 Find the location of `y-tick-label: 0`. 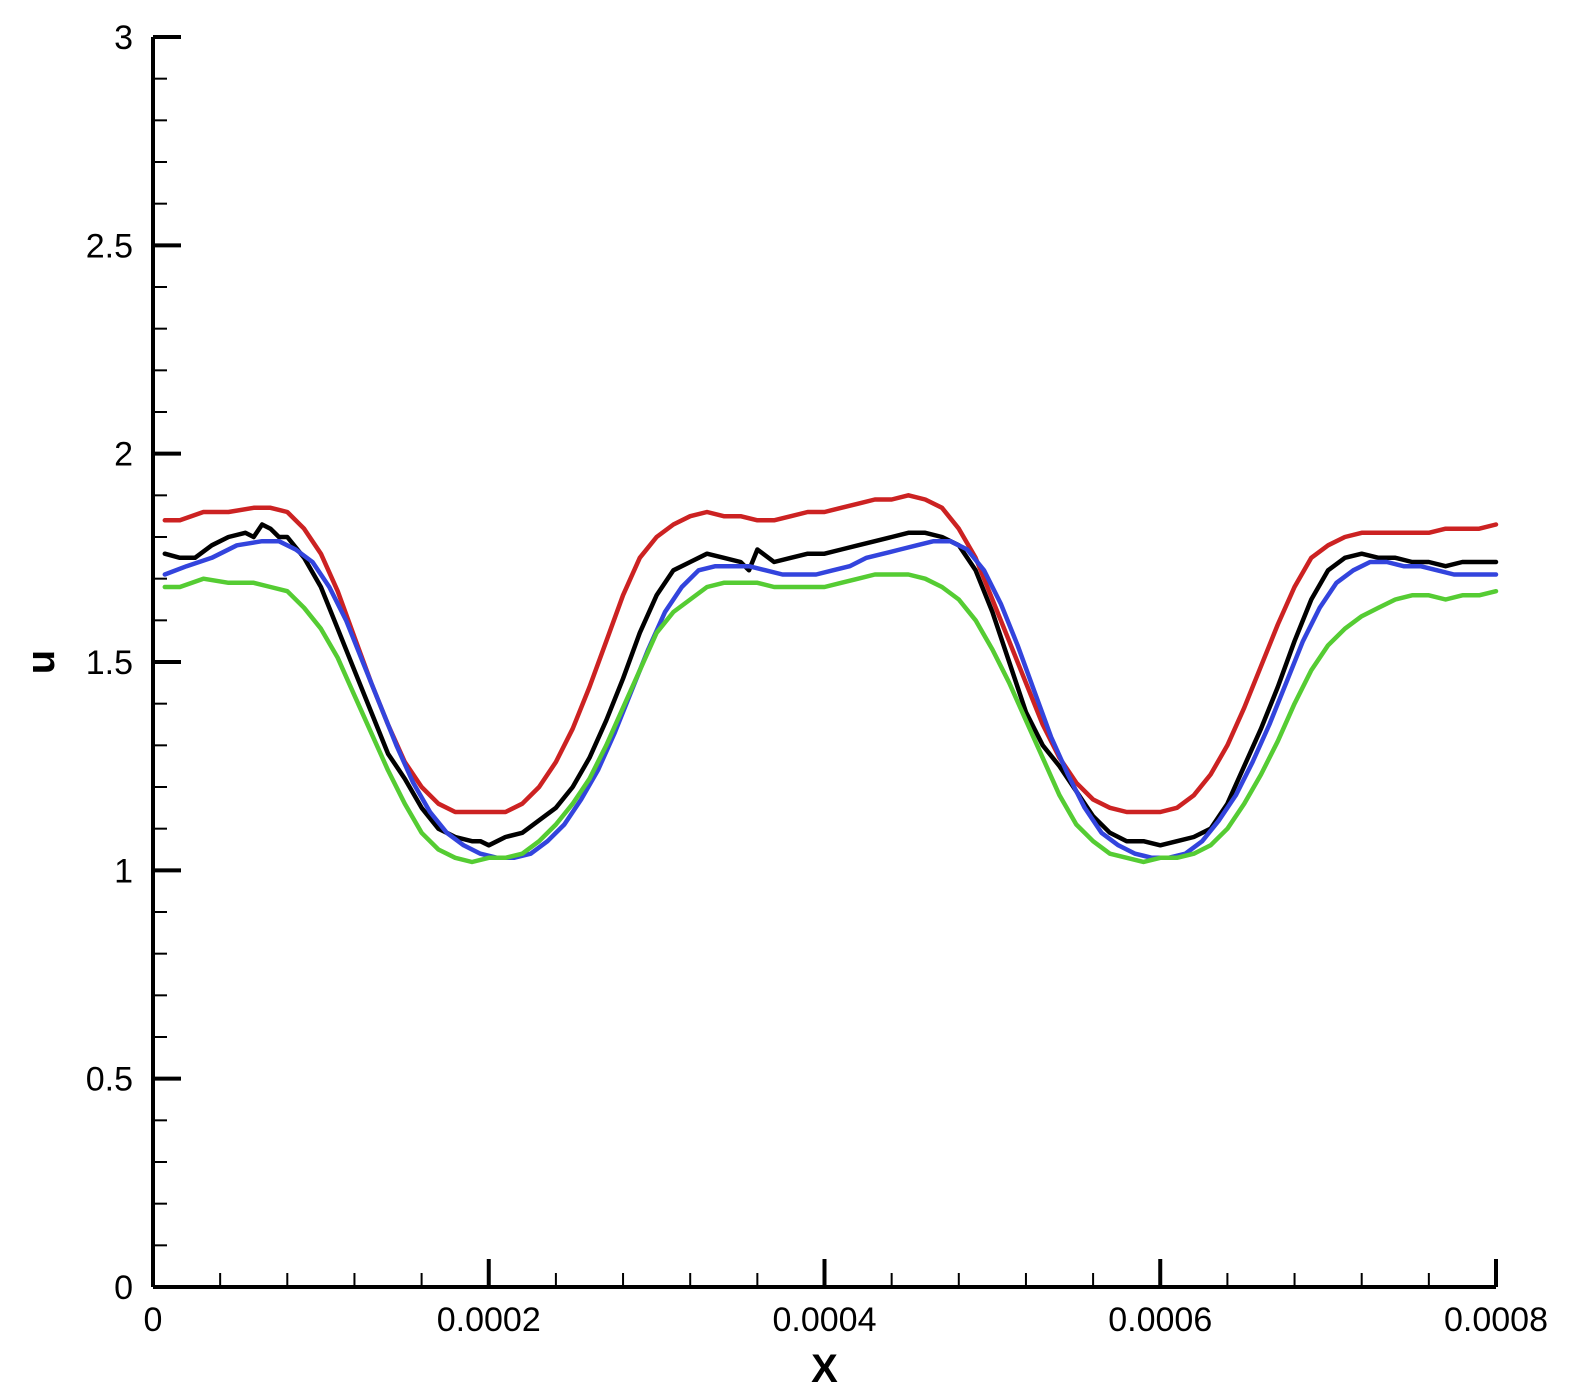

y-tick-label: 0 is located at coordinates (123, 1288).